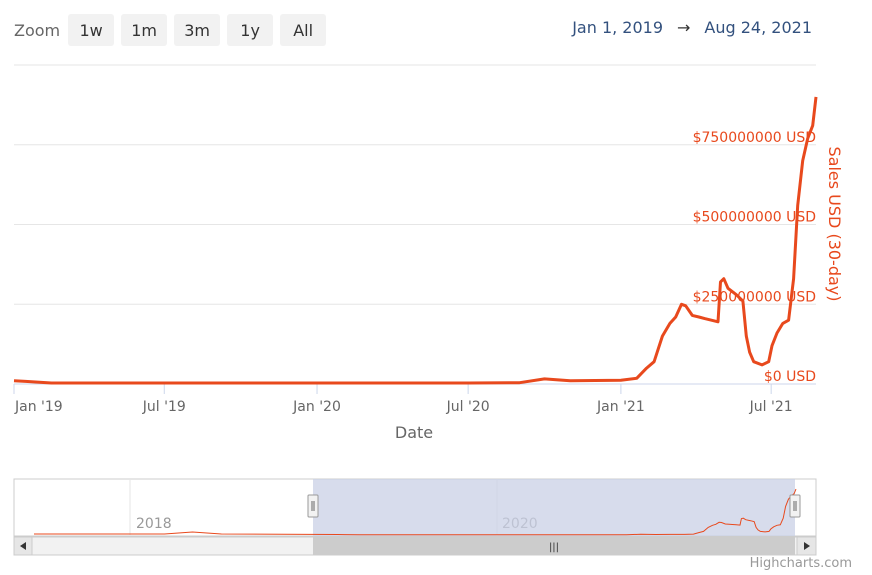 The width and height of the screenshot is (872, 575). I want to click on y-tick-label: $0 USD, so click(790, 377).